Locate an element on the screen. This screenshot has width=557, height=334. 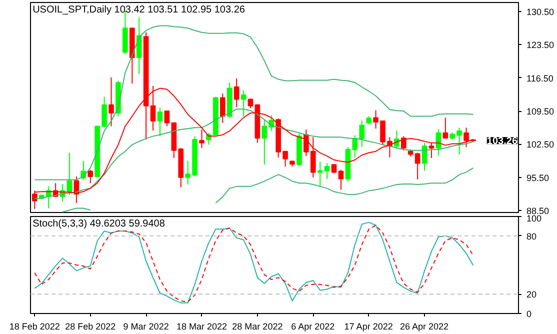
x-tick-label: 9 Mar 2022 is located at coordinates (146, 327).